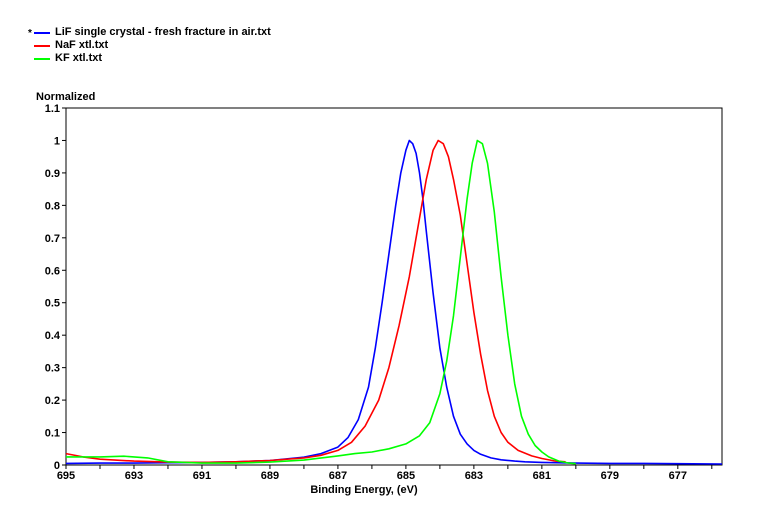  Describe the element at coordinates (82, 45) in the screenshot. I see `legend-label: NaF xtl.txt` at that location.